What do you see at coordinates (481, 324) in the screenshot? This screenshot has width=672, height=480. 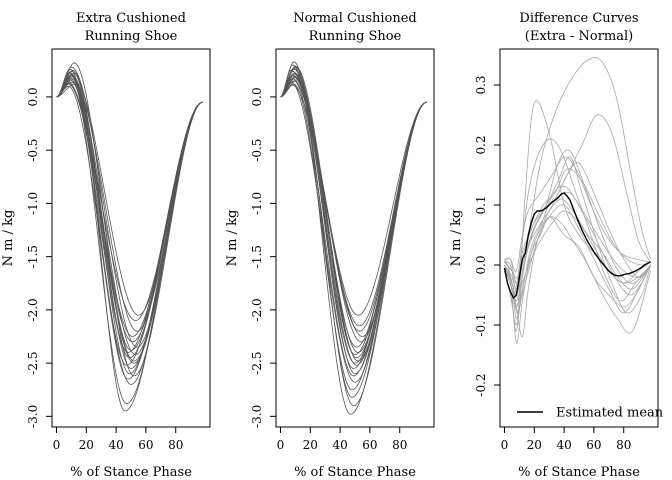 I see `y-tick-label: -0.1` at bounding box center [481, 324].